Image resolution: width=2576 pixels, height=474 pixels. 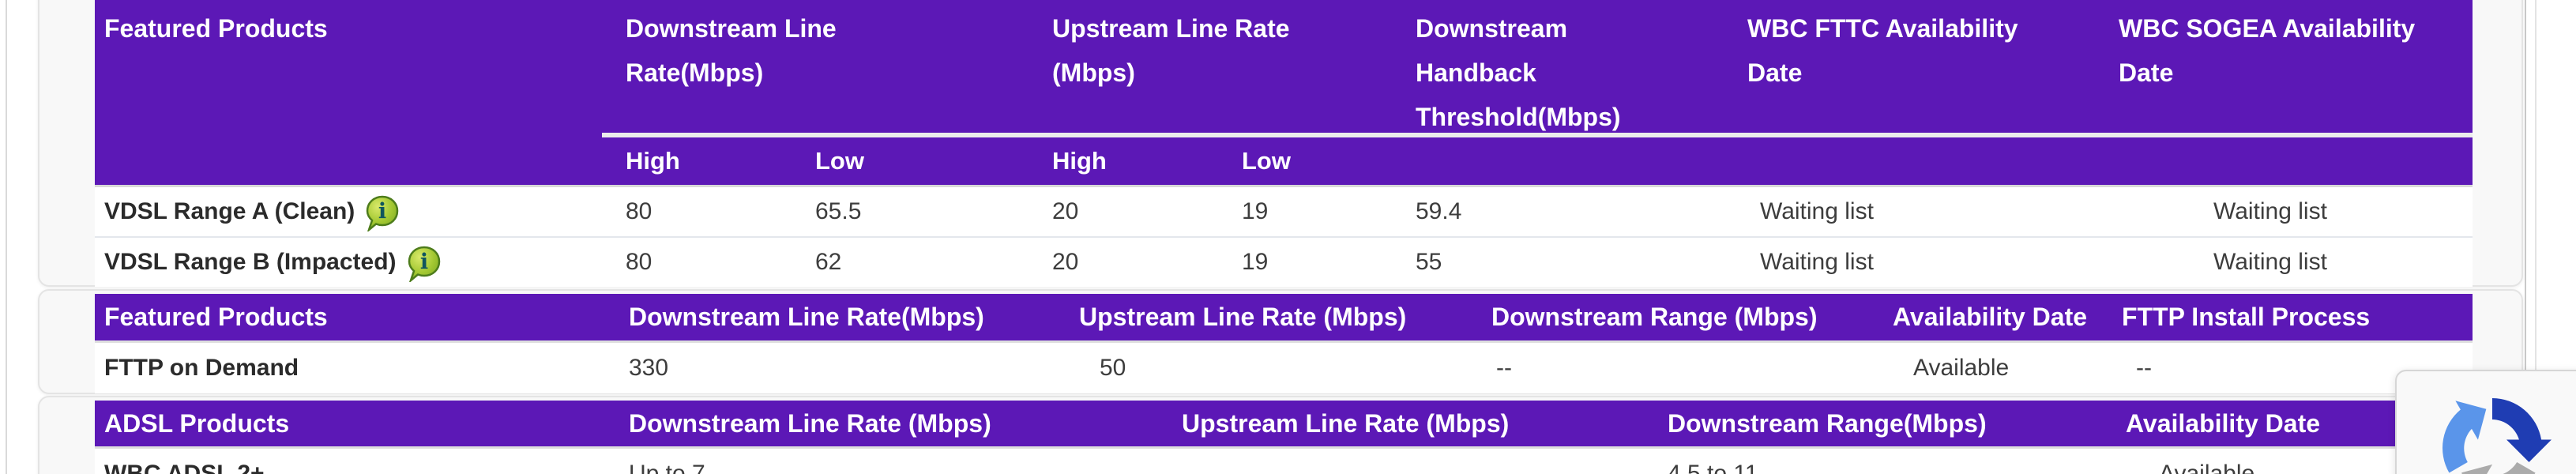 I want to click on recaptcha-badge, so click(x=2486, y=422).